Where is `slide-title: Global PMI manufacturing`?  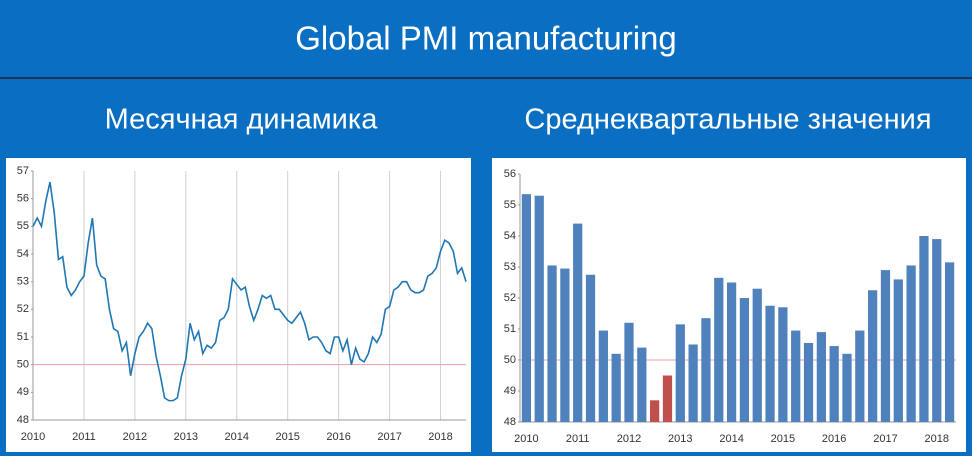 slide-title: Global PMI manufacturing is located at coordinates (486, 38).